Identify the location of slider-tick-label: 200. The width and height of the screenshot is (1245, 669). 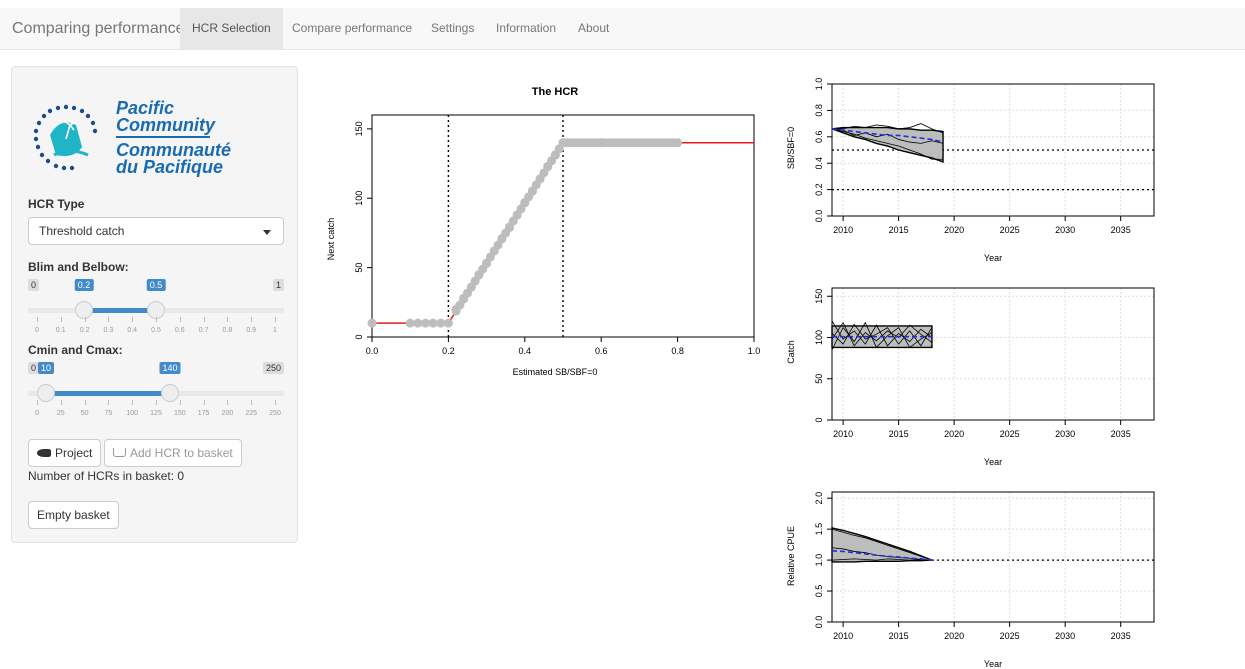
(227, 413).